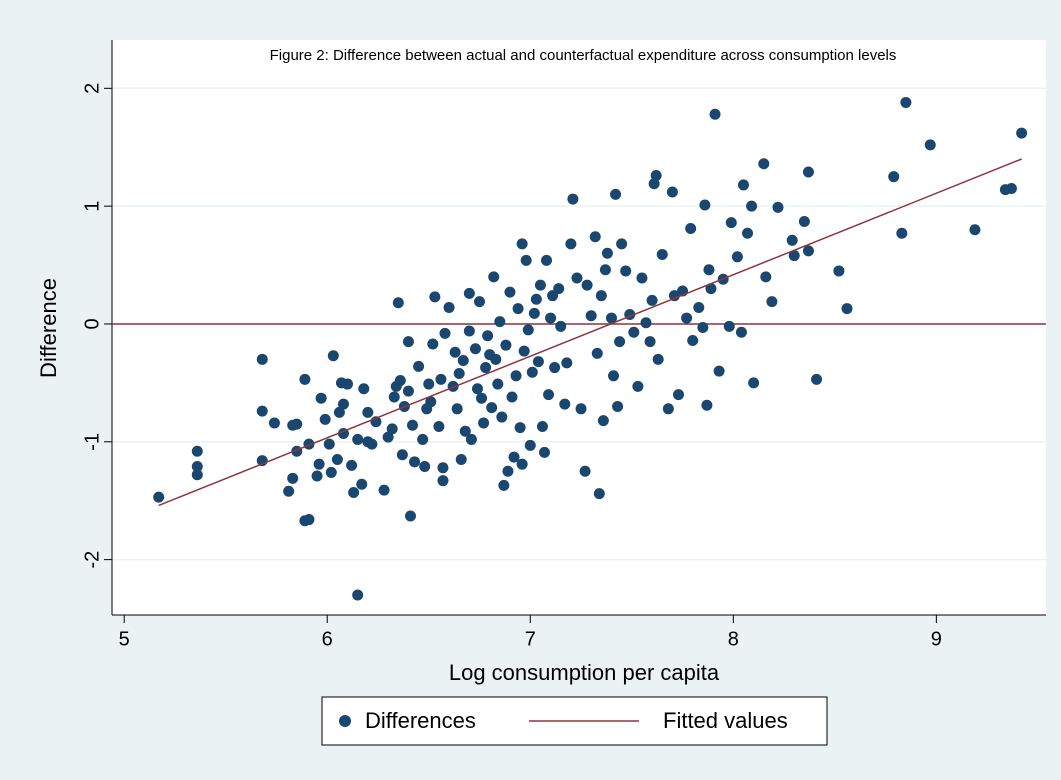 Image resolution: width=1061 pixels, height=780 pixels. I want to click on legend-marker, so click(345, 721).